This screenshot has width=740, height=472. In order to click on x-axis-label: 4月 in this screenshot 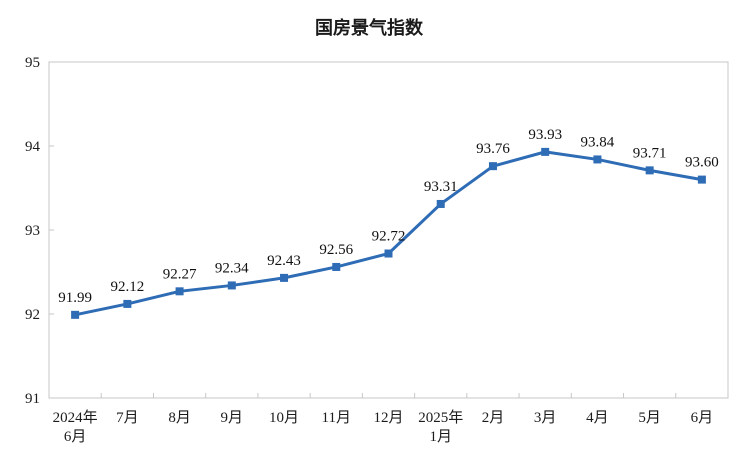, I will do `click(597, 418)`.